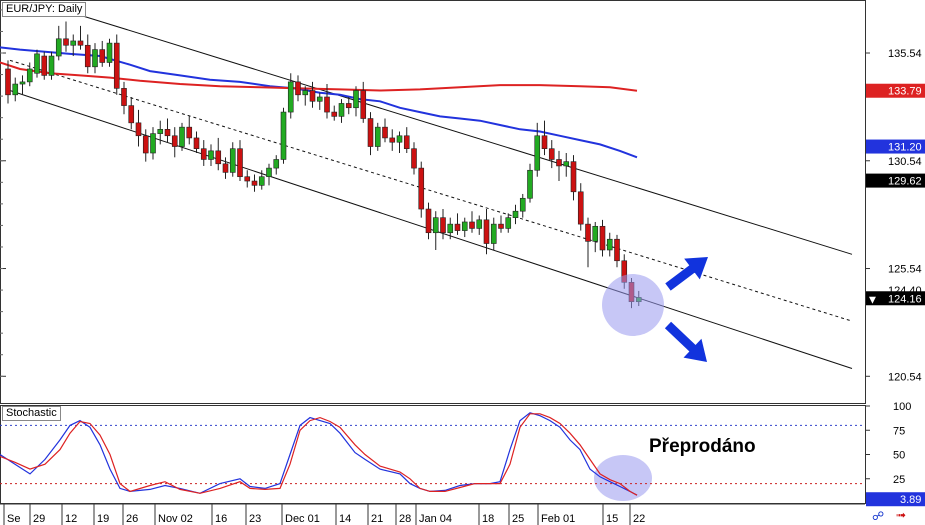 This screenshot has height=525, width=925. I want to click on price-tag-label: 131.20, so click(905, 148).